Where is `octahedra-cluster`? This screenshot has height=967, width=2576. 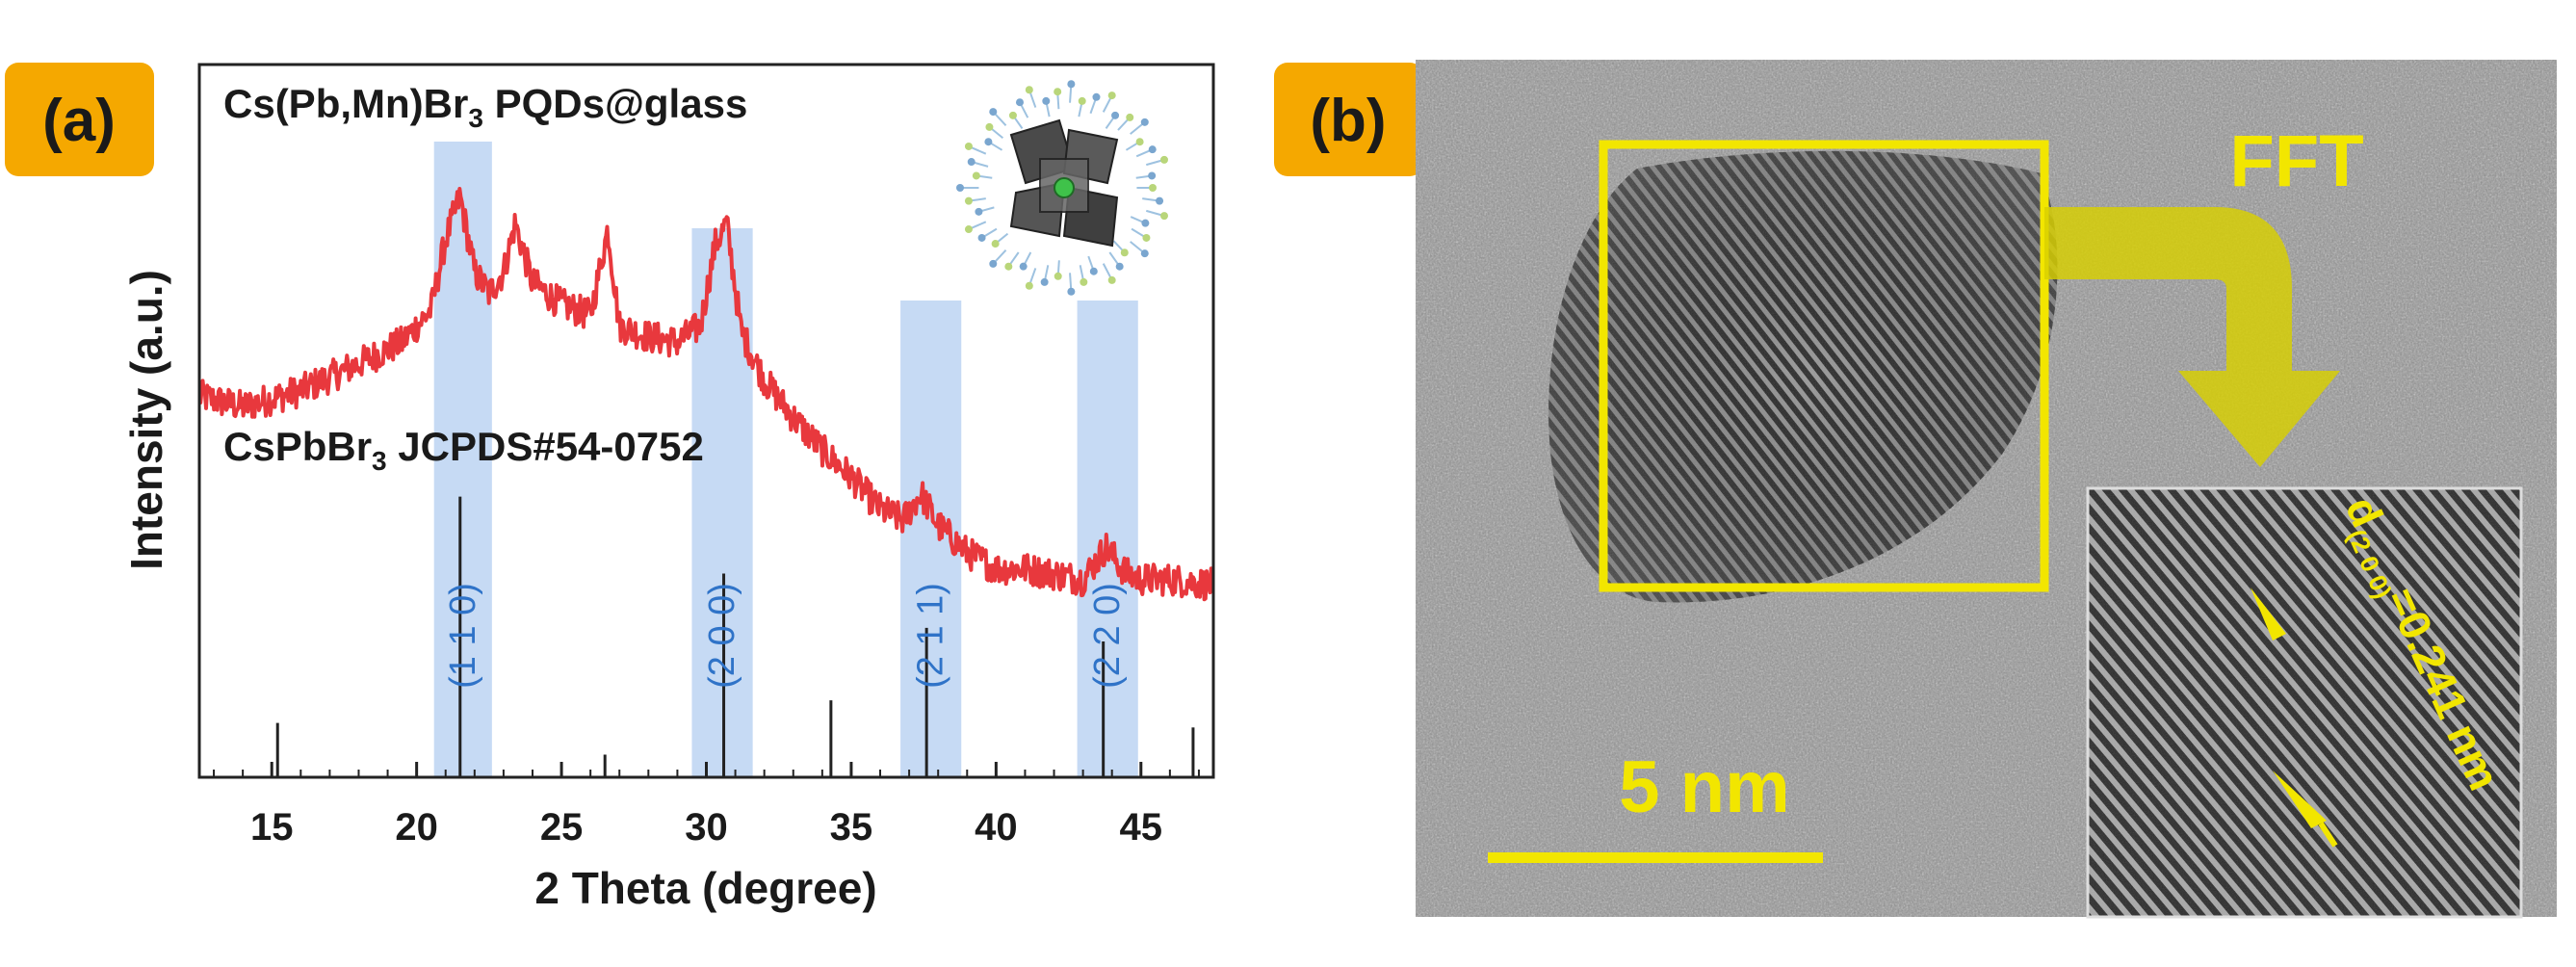
octahedra-cluster is located at coordinates (1064, 183).